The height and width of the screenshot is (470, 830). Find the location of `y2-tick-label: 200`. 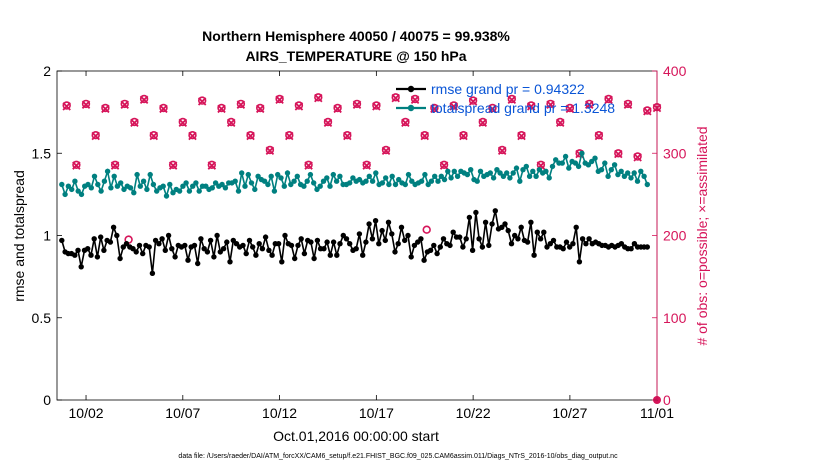

y2-tick-label: 200 is located at coordinates (675, 236).